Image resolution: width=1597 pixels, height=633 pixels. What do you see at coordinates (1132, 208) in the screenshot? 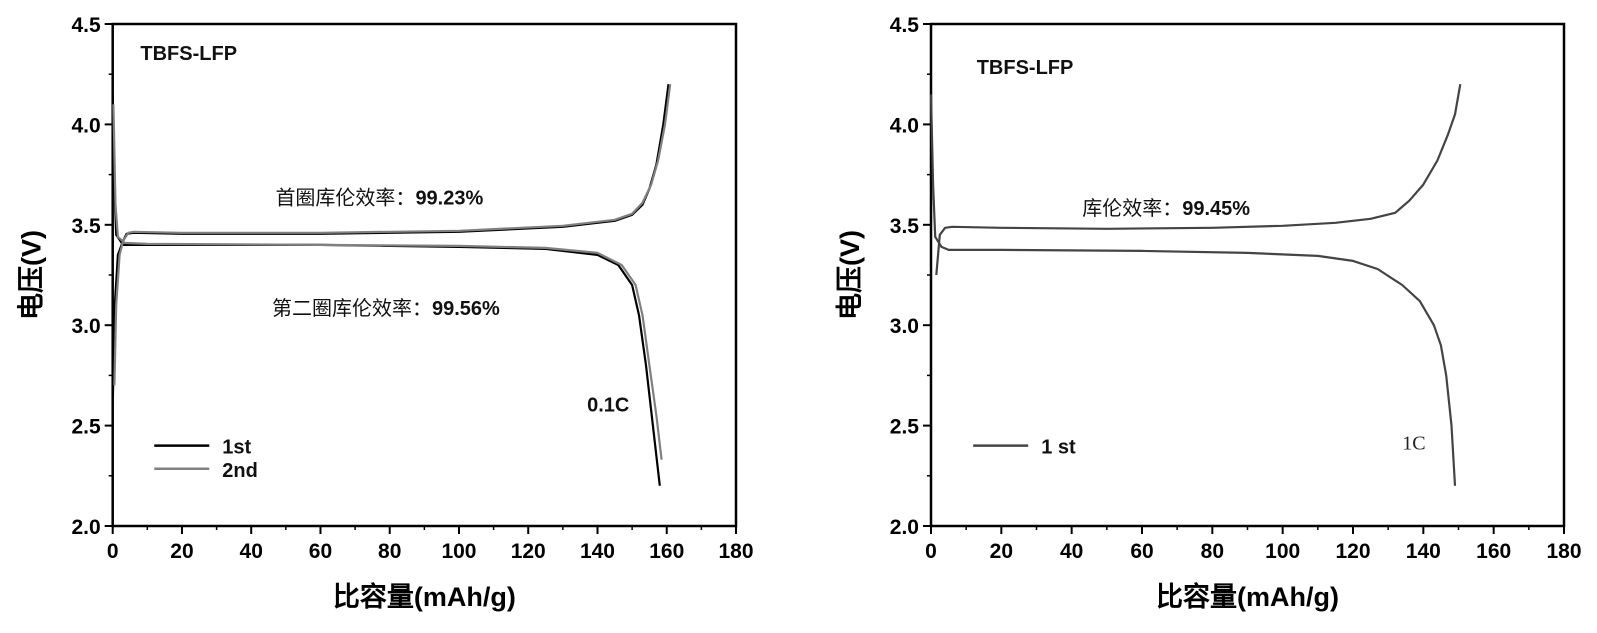
I see `annotation-text: 库伦效率：` at bounding box center [1132, 208].